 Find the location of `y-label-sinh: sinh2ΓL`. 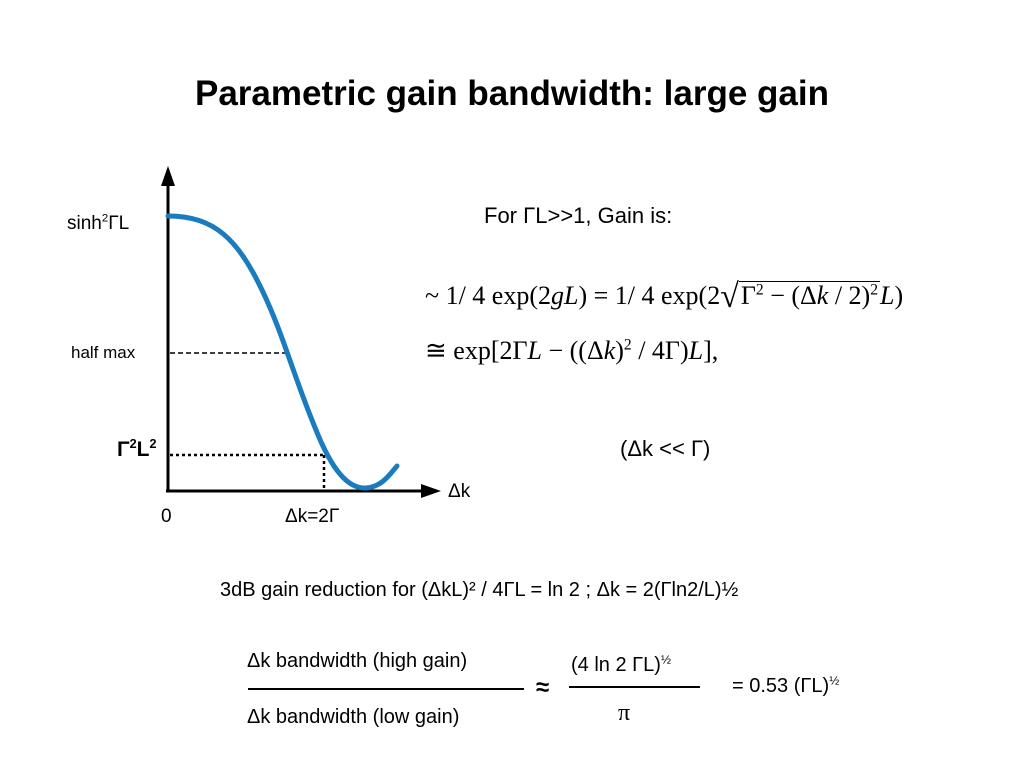

y-label-sinh: sinh2ΓL is located at coordinates (98, 223).